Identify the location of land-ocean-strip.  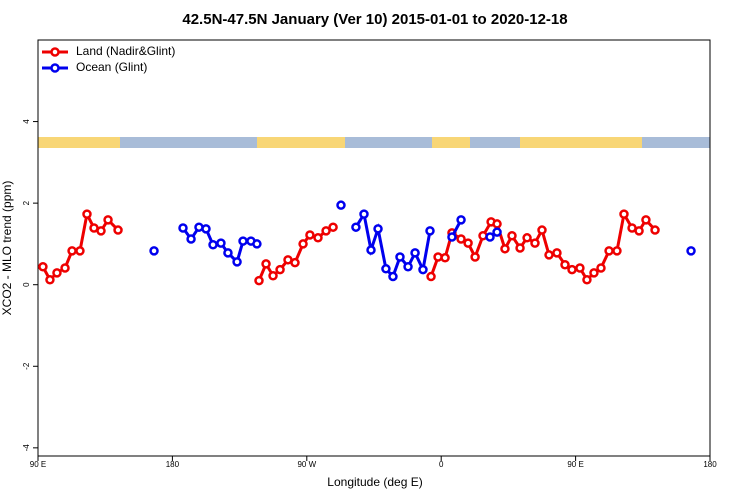
(374, 142).